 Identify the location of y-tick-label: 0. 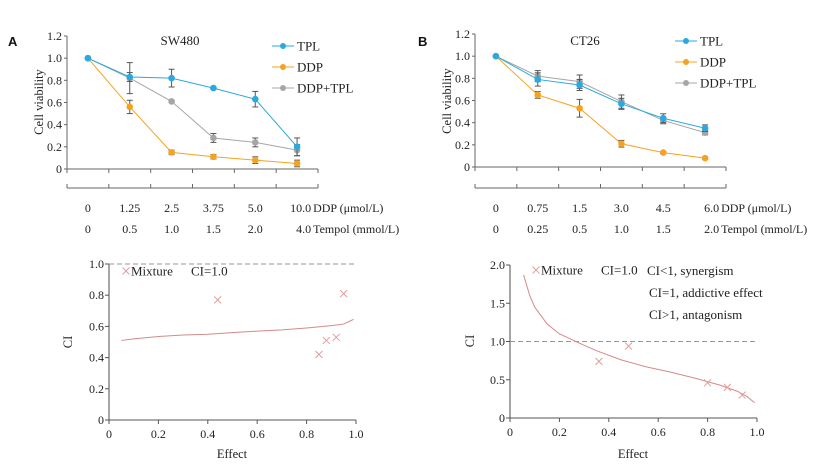
(467, 167).